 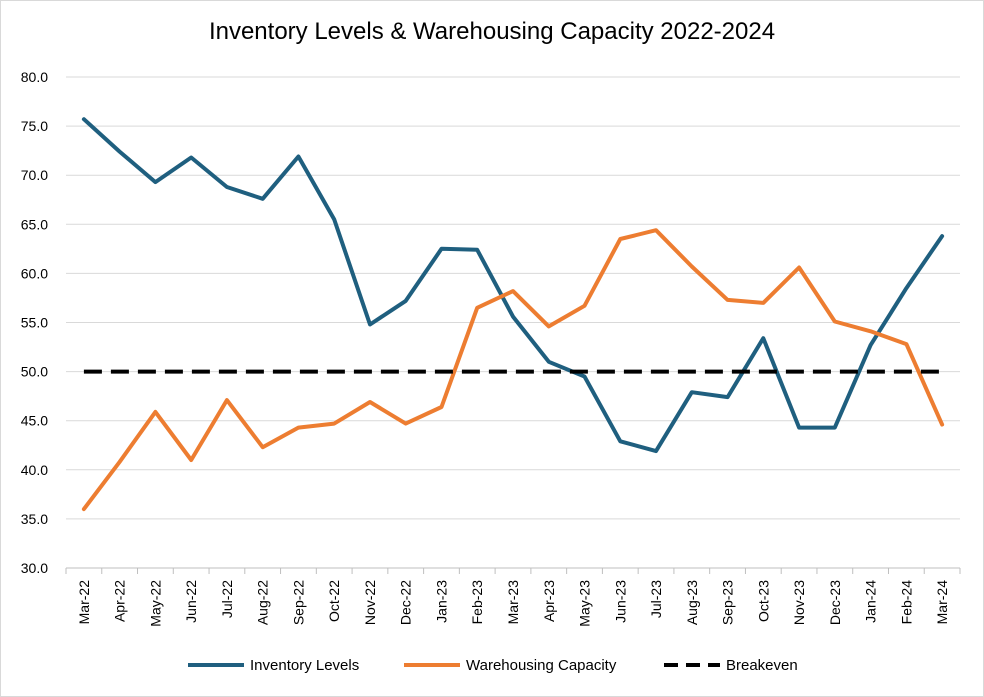 I want to click on x-tick-label: Dec-23, so click(x=835, y=602).